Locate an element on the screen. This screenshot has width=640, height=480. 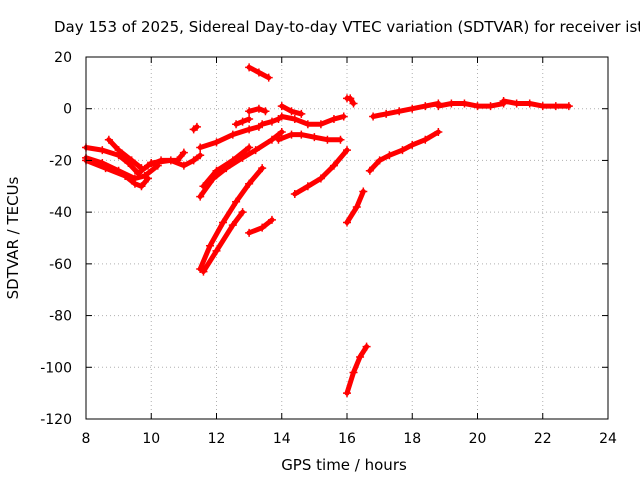
x-tick-label: 8 is located at coordinates (86, 439).